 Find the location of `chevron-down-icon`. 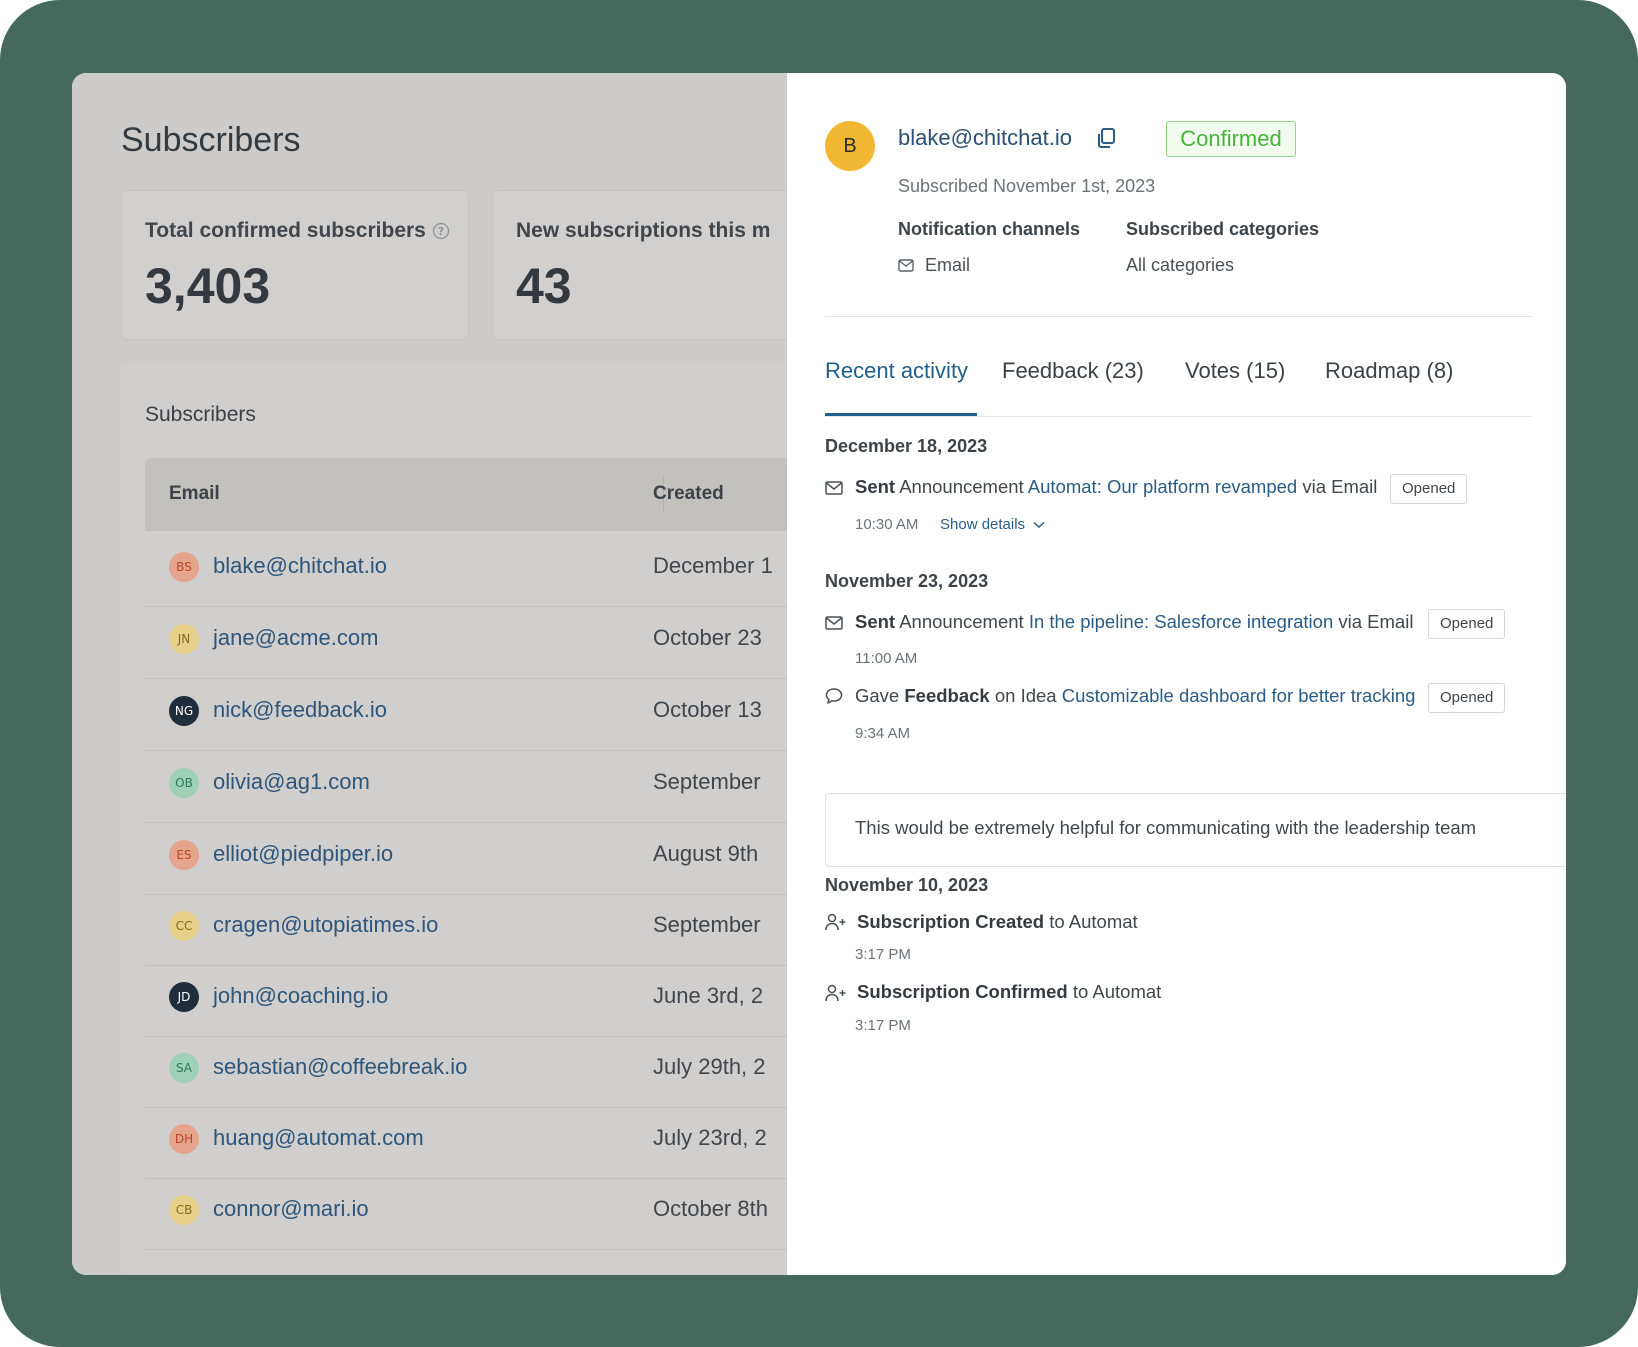

chevron-down-icon is located at coordinates (1039, 525).